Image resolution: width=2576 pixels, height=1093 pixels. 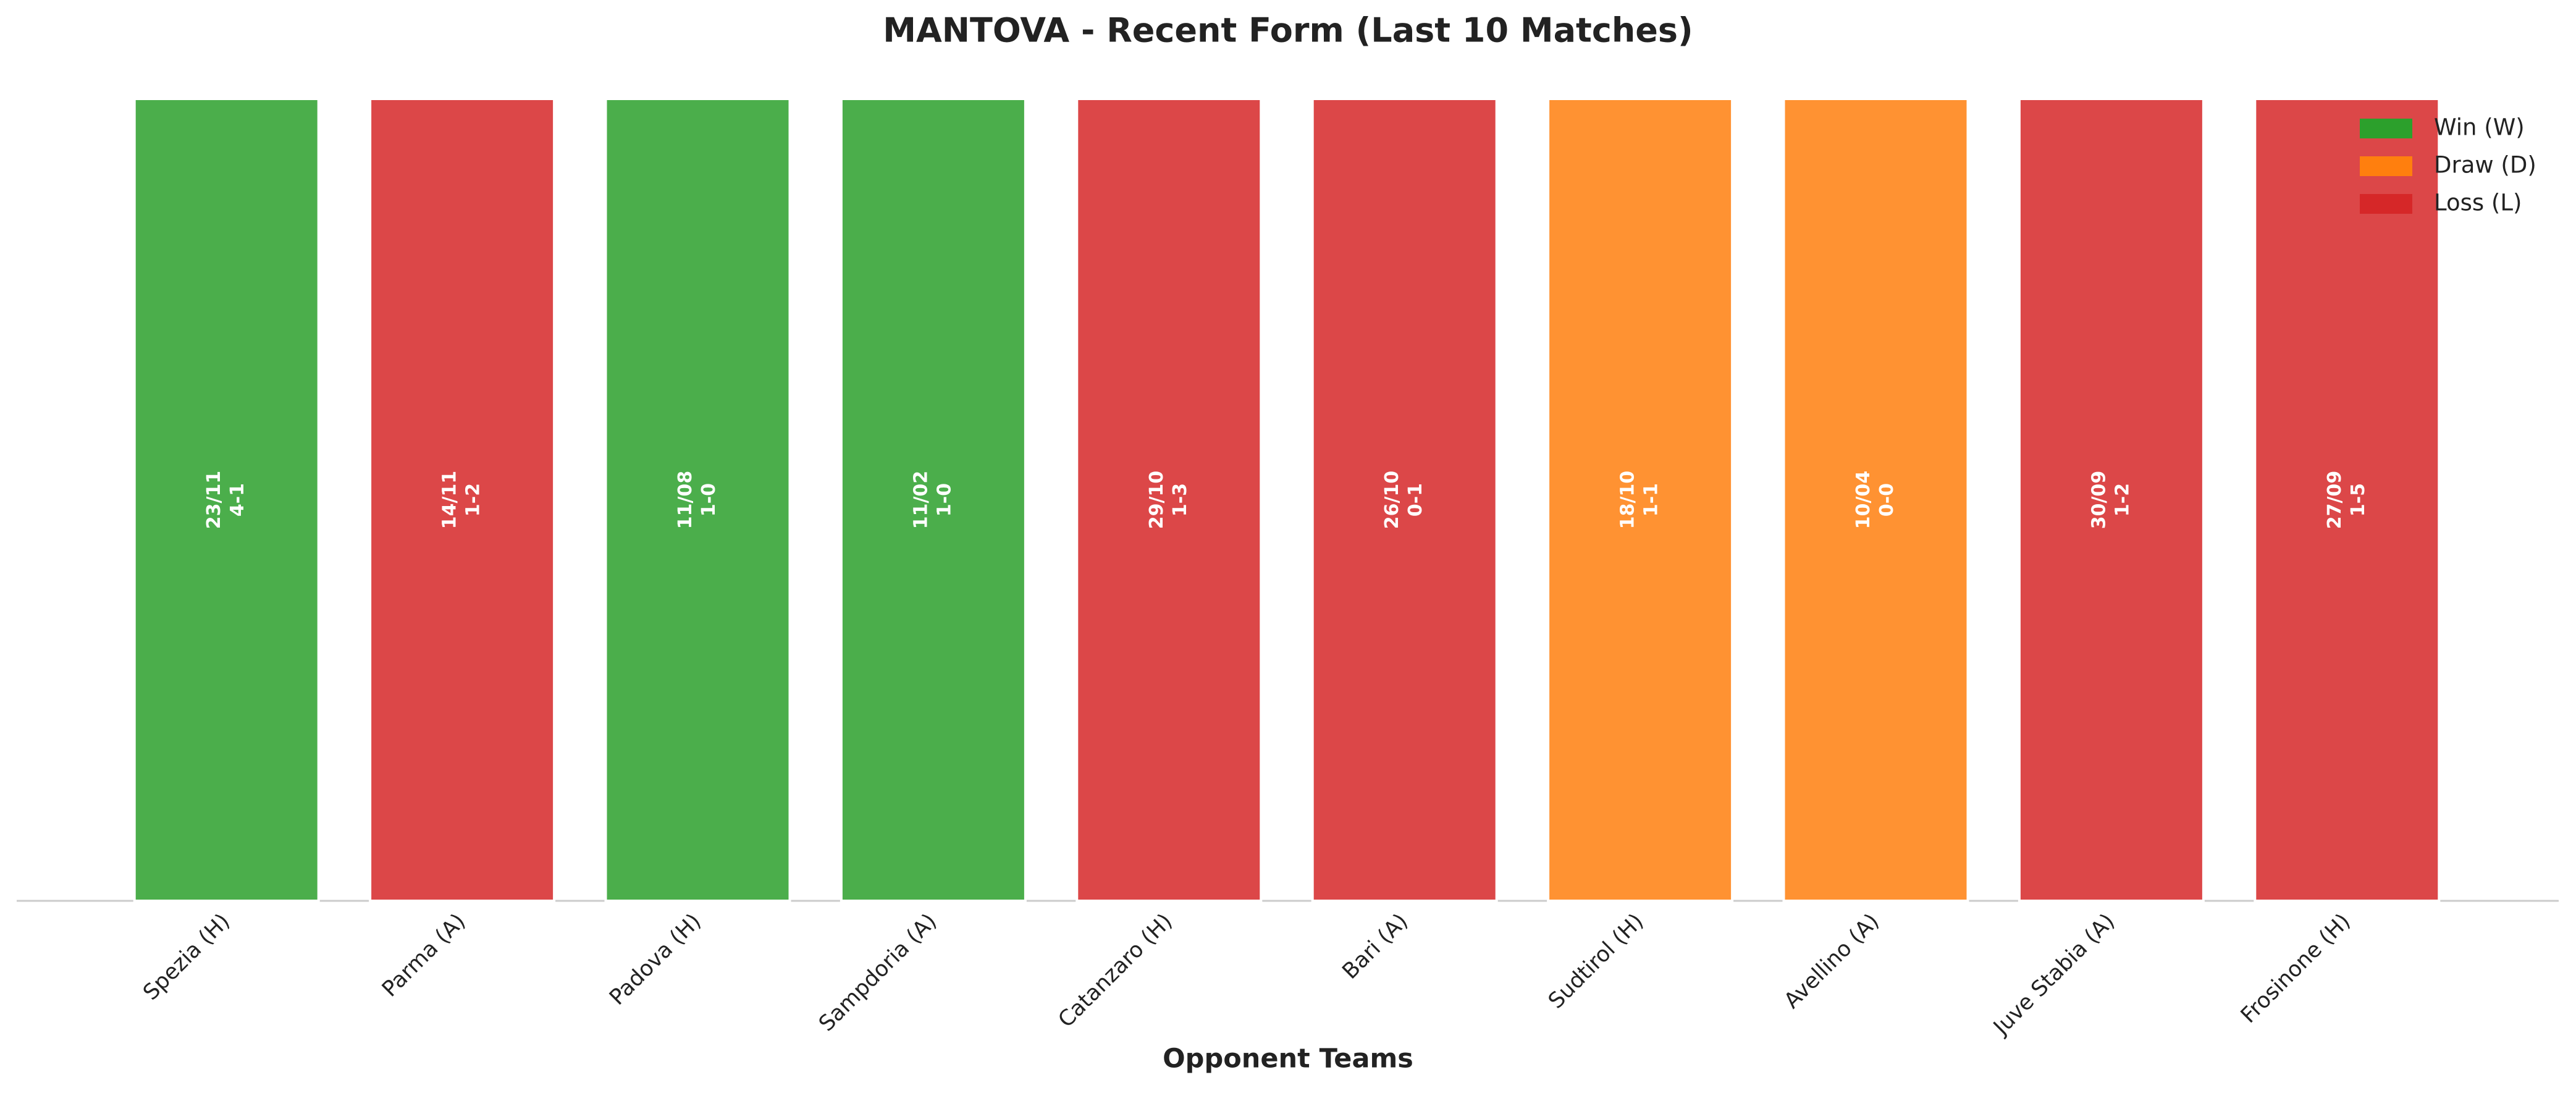 I want to click on x-tick-label: Sudtirol (H), so click(x=1596, y=961).